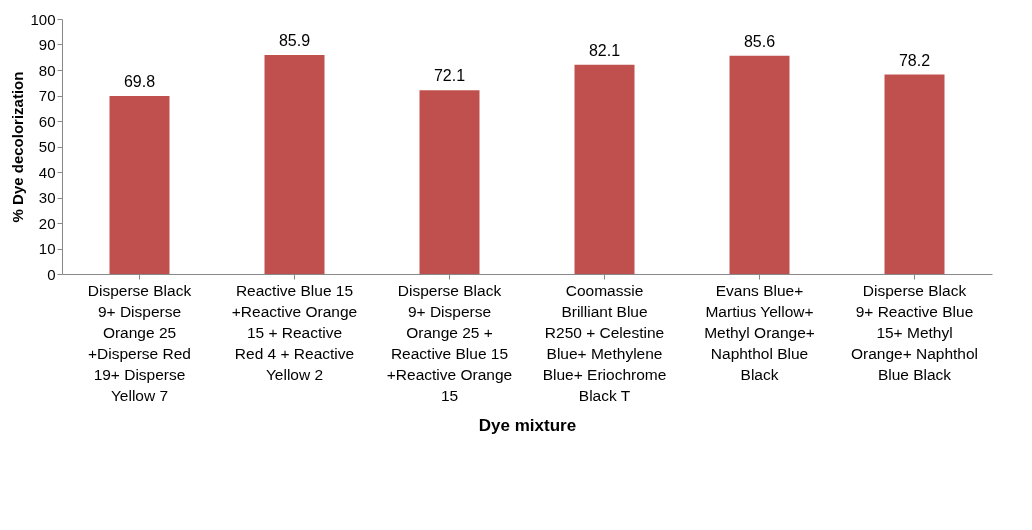  I want to click on y-tick-label: 100, so click(43, 19).